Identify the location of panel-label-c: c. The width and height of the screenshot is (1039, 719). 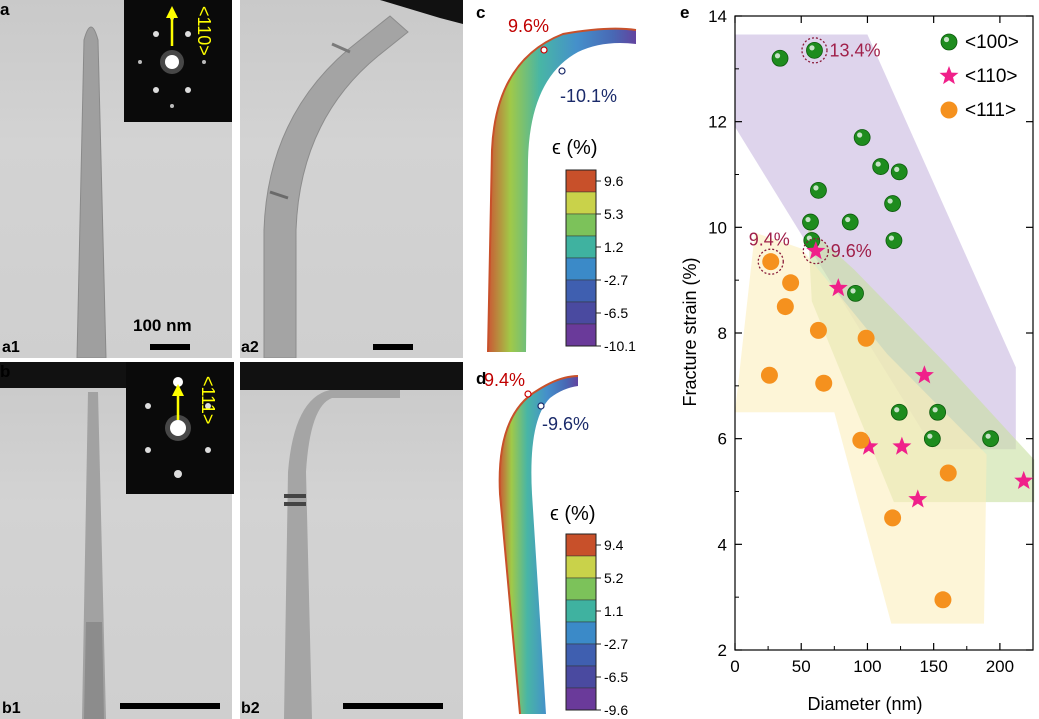
(480, 12).